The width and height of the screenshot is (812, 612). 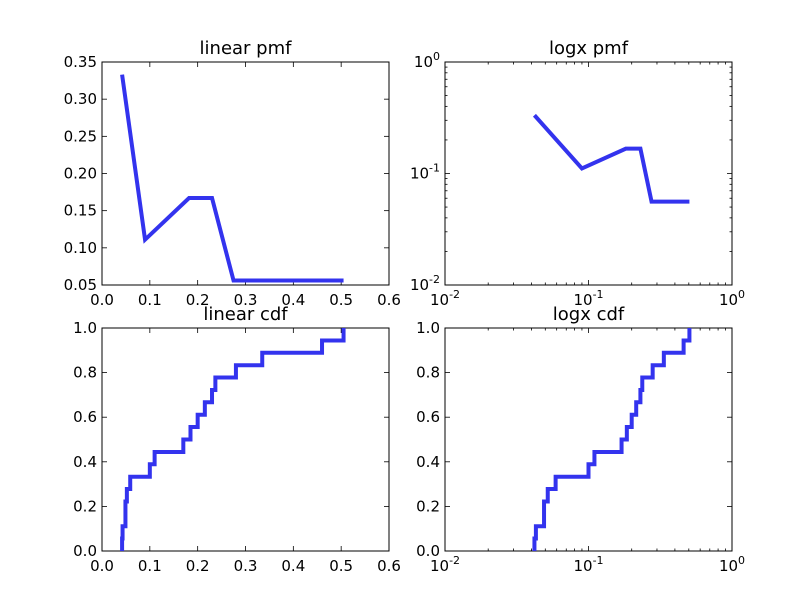 I want to click on subplot-title: logx cdf, so click(x=589, y=314).